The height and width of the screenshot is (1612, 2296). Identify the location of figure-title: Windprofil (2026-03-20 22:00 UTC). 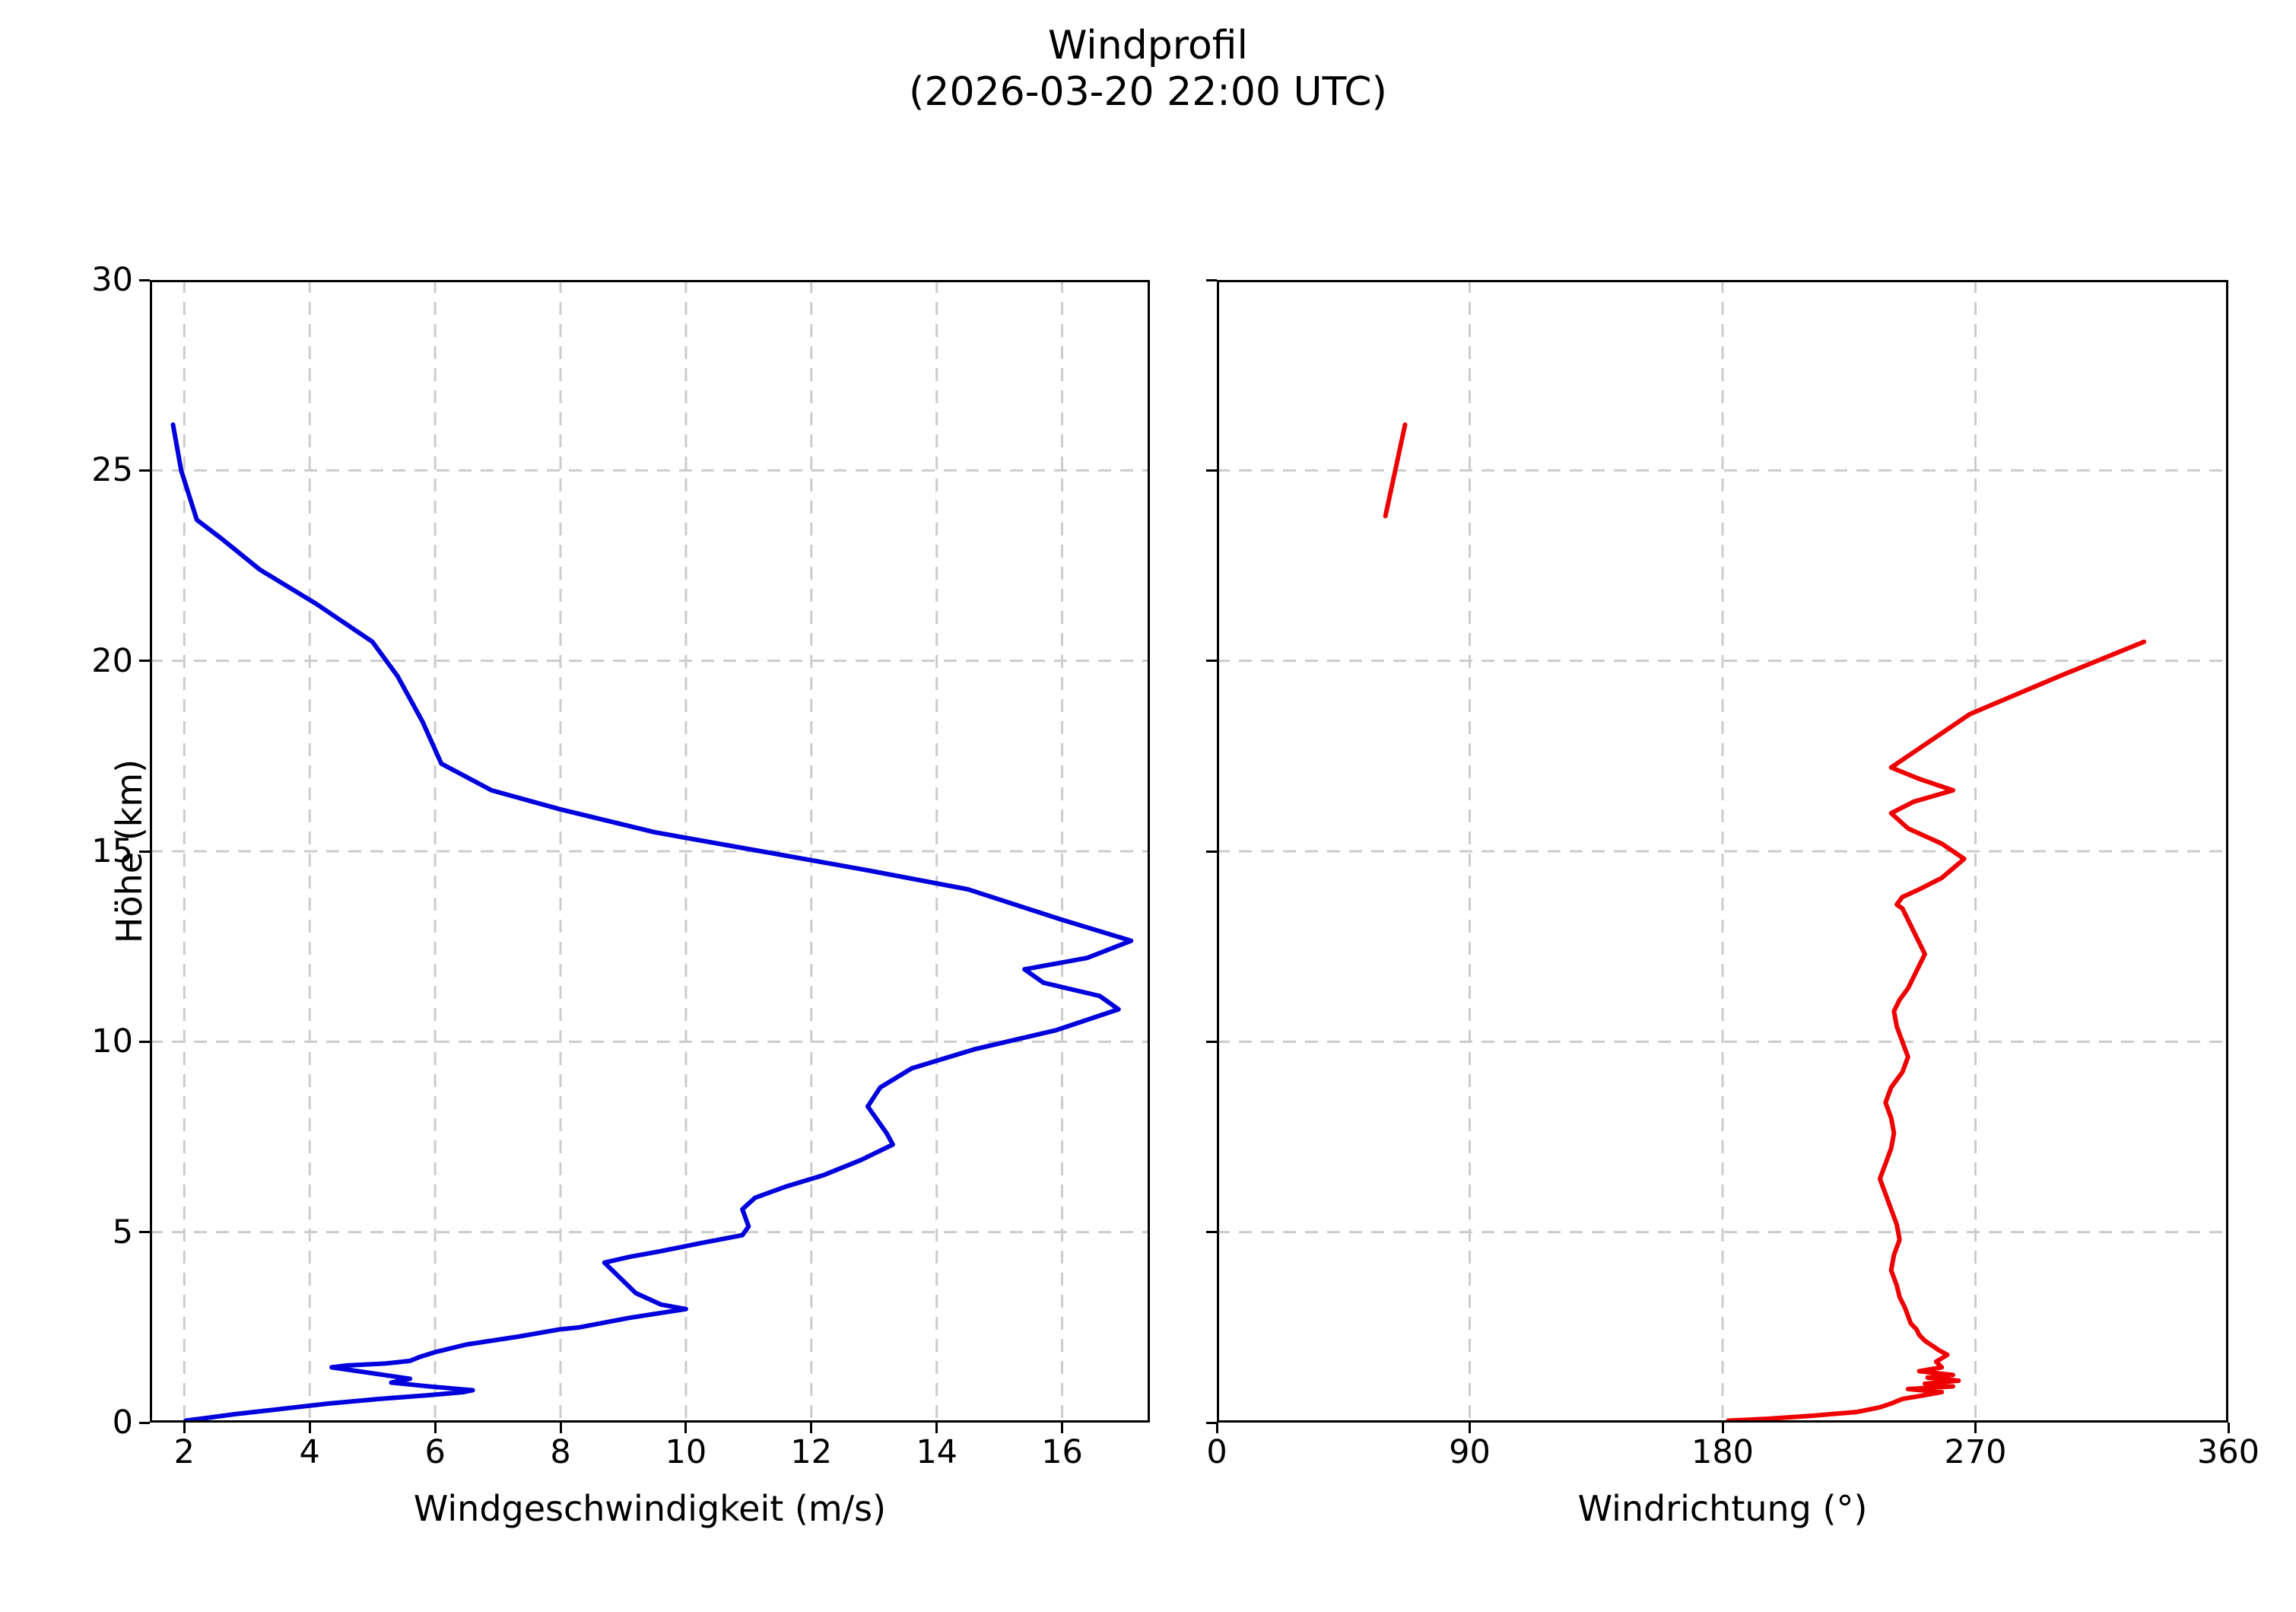
(1148, 69).